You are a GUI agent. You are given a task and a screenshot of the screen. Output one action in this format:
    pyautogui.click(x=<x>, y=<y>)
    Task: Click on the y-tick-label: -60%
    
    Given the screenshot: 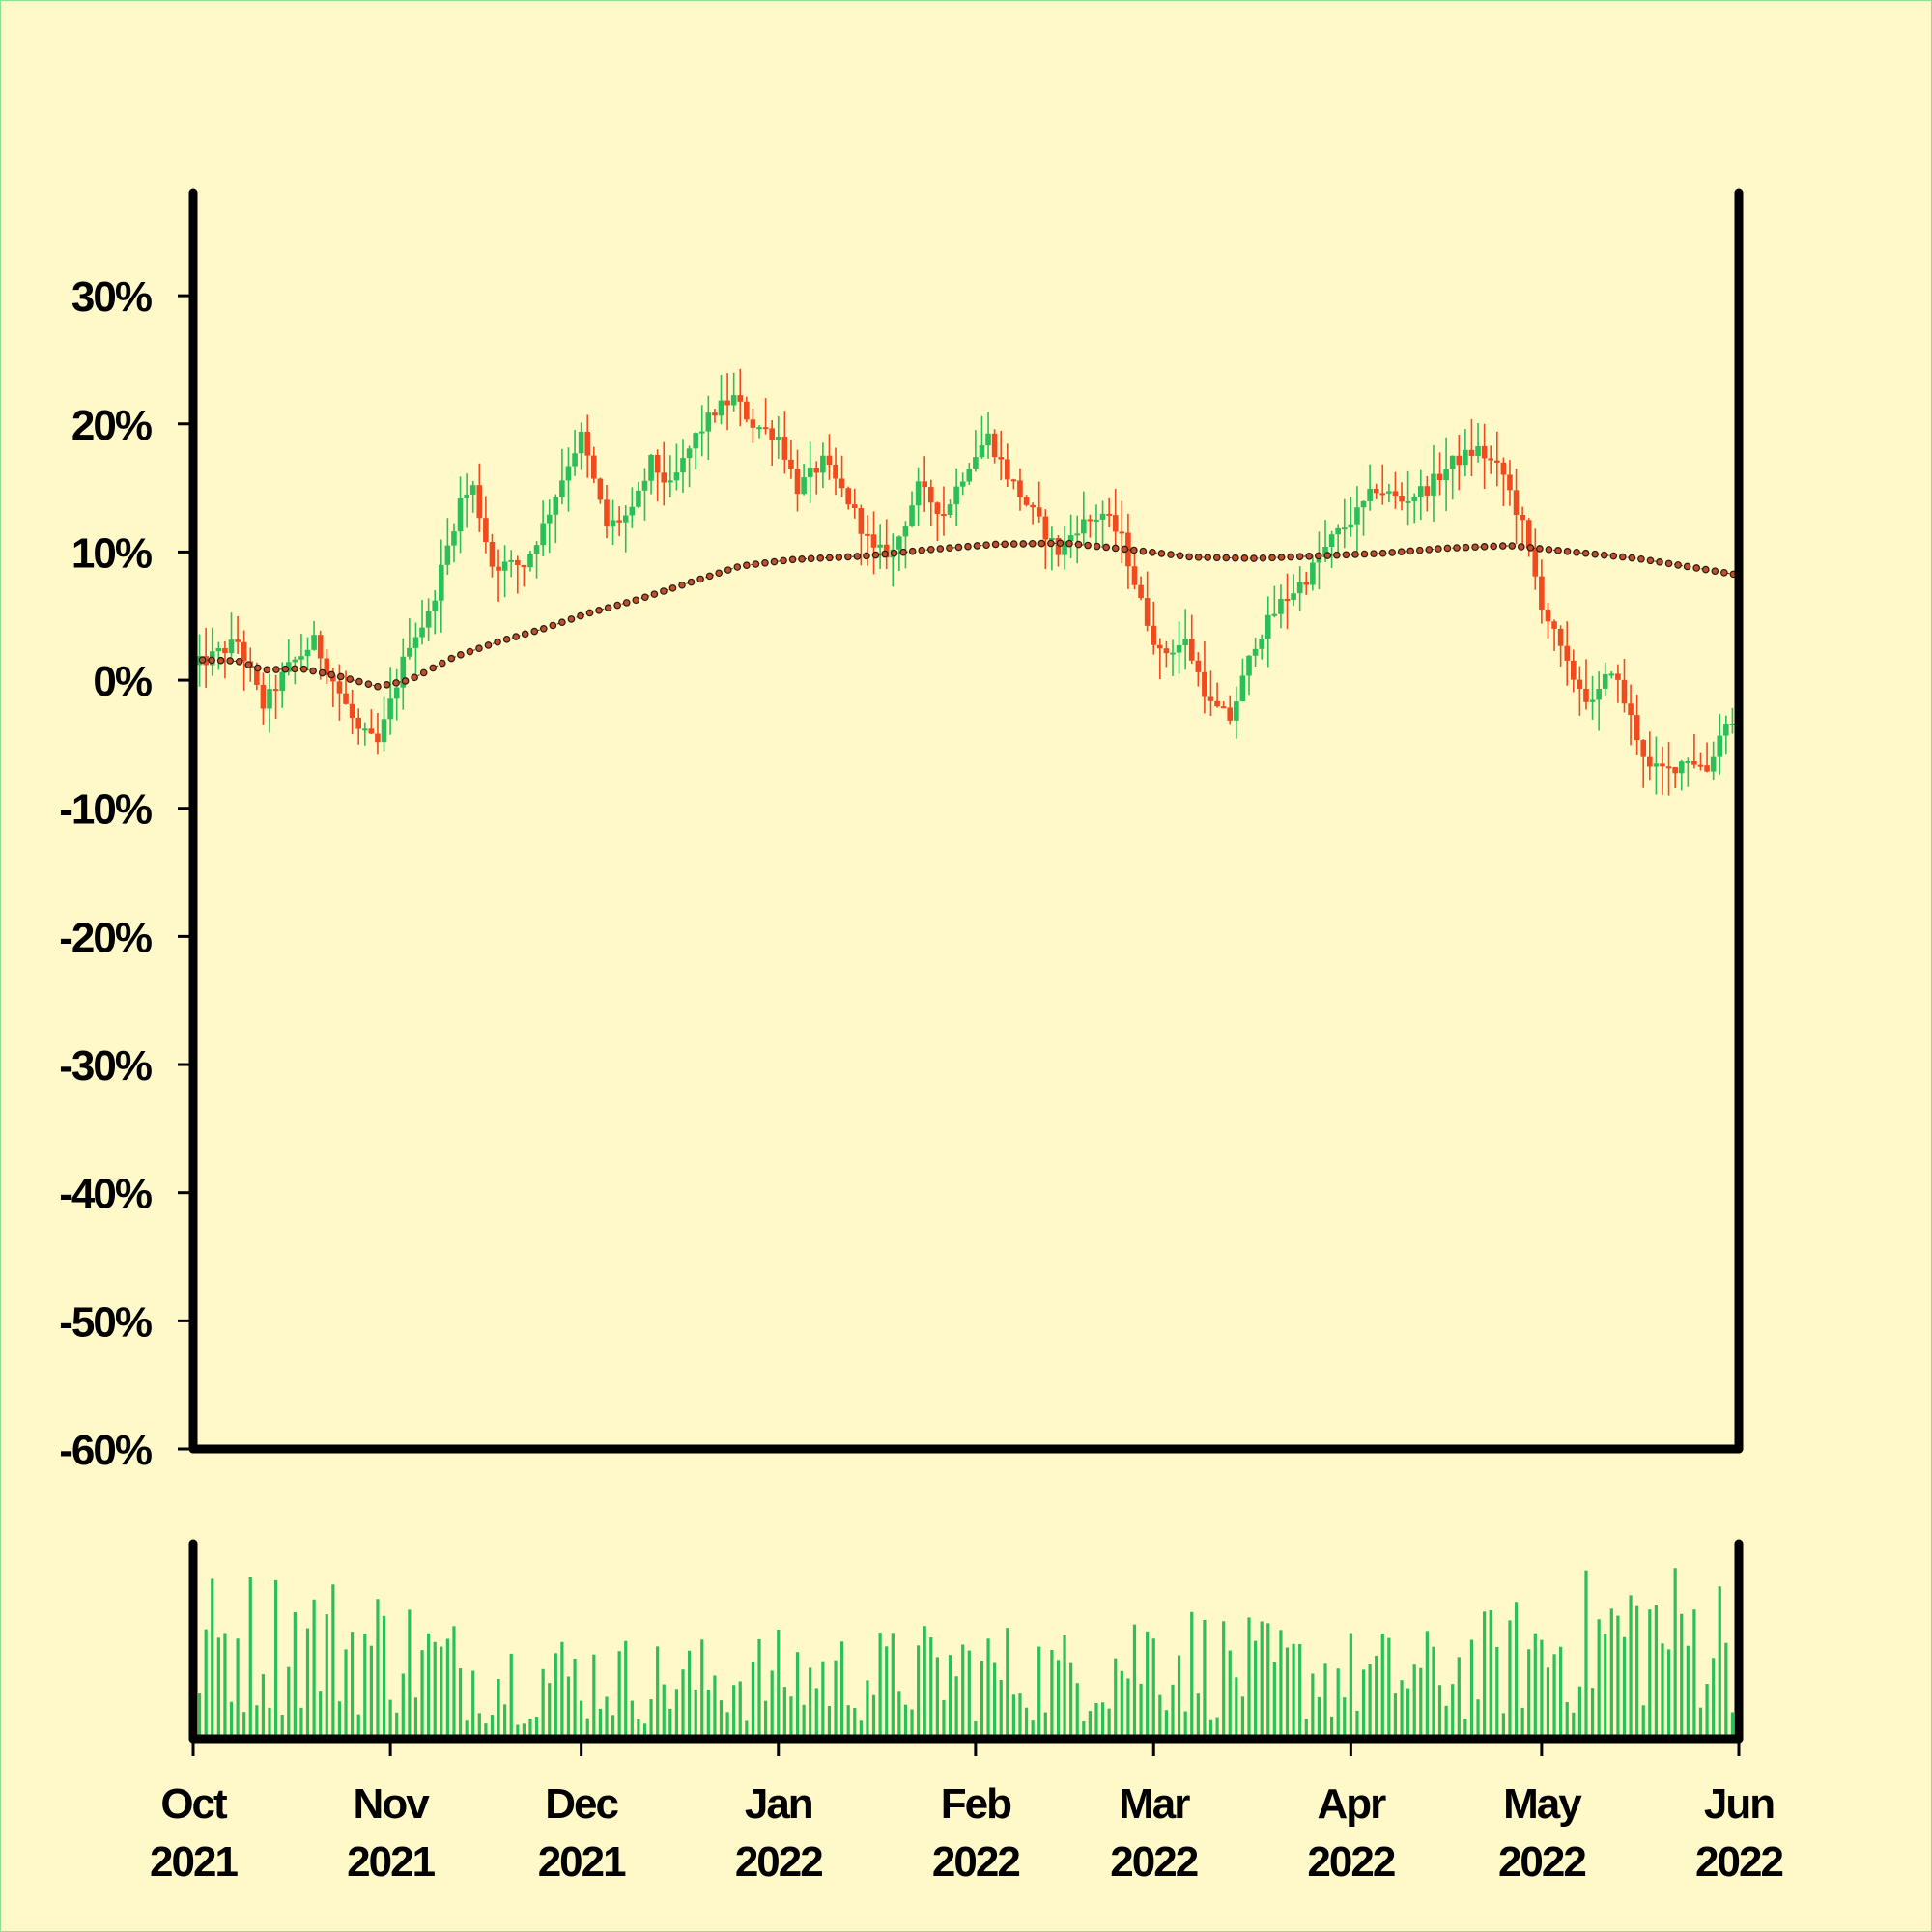 What is the action you would take?
    pyautogui.click(x=105, y=1450)
    